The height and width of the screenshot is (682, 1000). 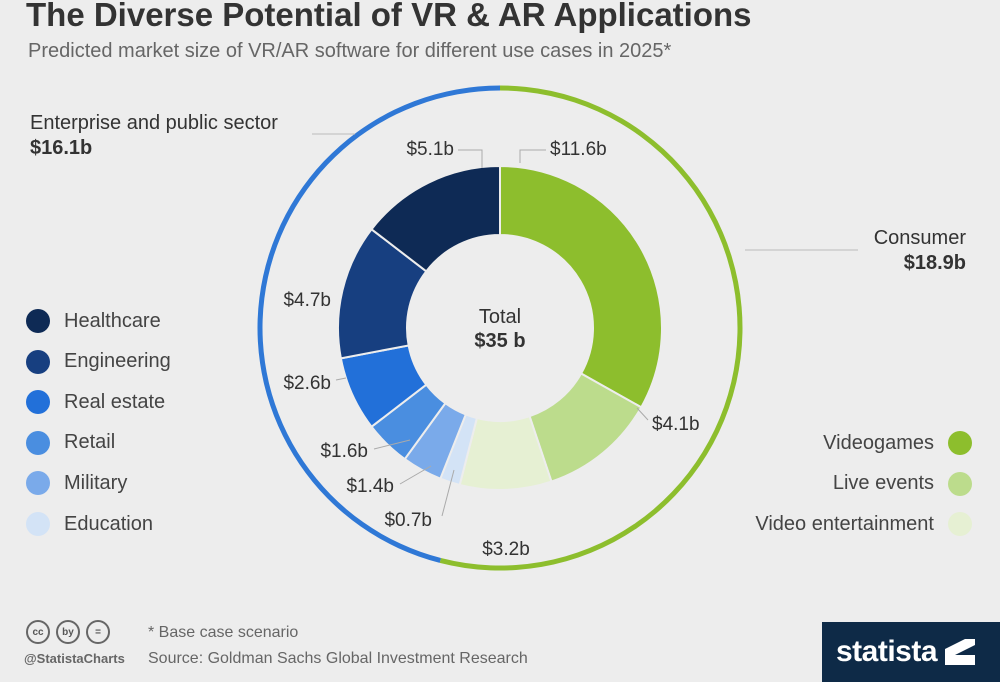 I want to click on value-label-healthcare: $5.1b, so click(x=430, y=149).